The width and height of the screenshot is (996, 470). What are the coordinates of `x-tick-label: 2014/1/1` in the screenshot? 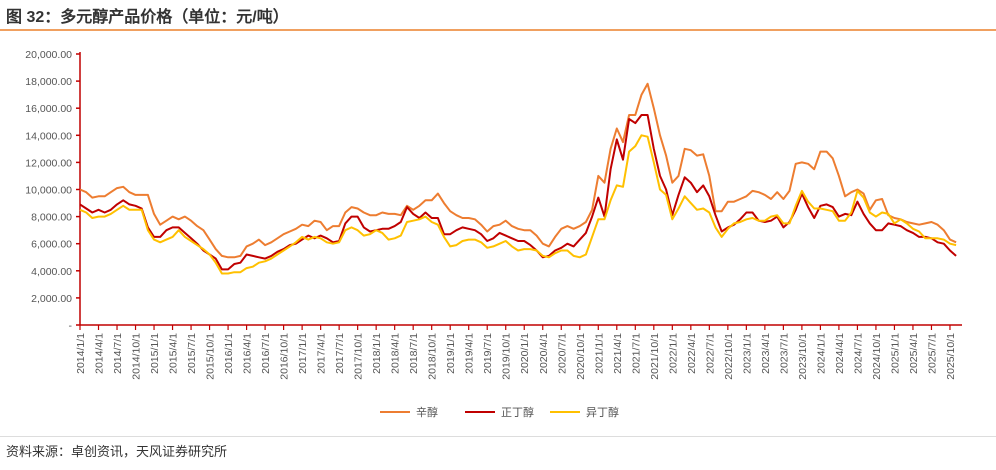 It's located at (81, 353).